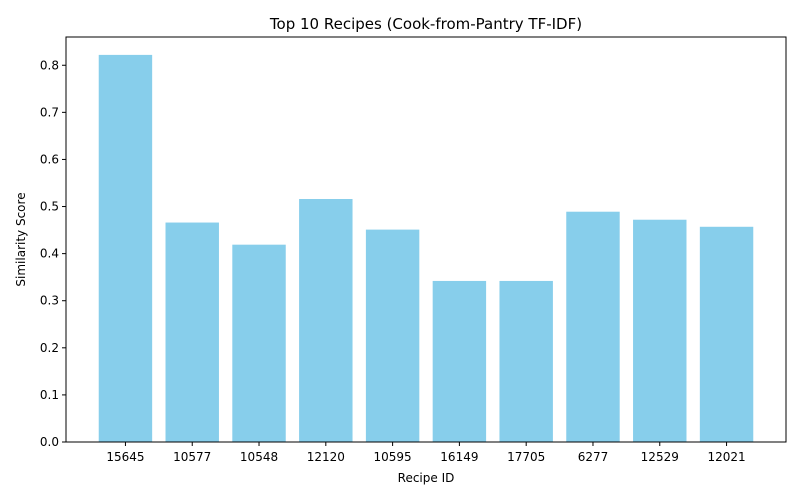 The width and height of the screenshot is (800, 500). Describe the element at coordinates (726, 457) in the screenshot. I see `x-tick-label: 12021` at that location.